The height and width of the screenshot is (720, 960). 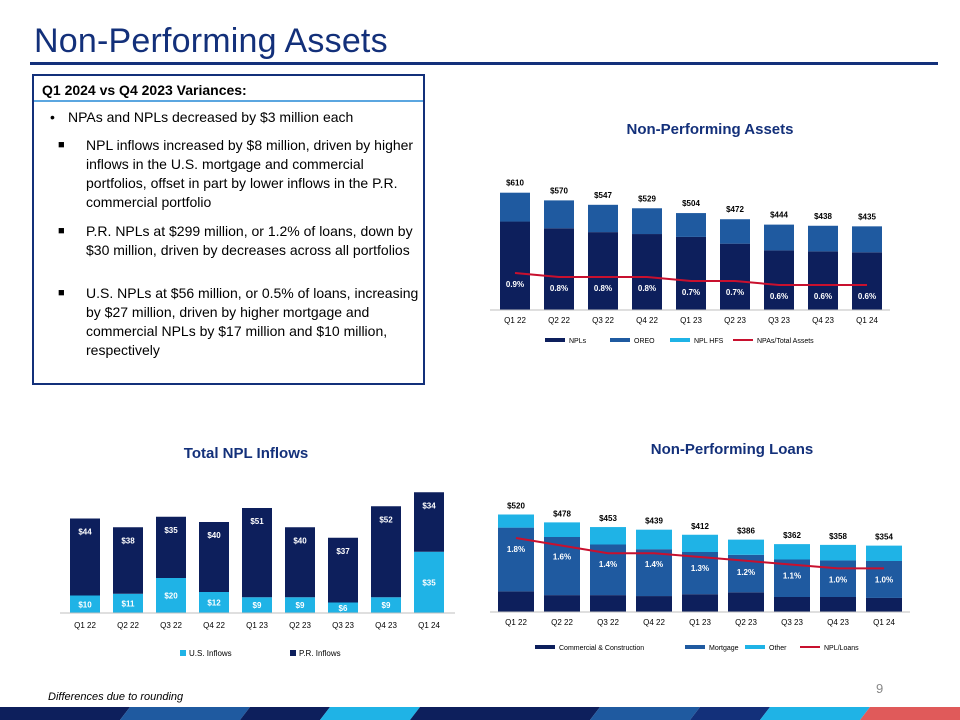 I want to click on us-inflow-label: $10, so click(x=85, y=604).